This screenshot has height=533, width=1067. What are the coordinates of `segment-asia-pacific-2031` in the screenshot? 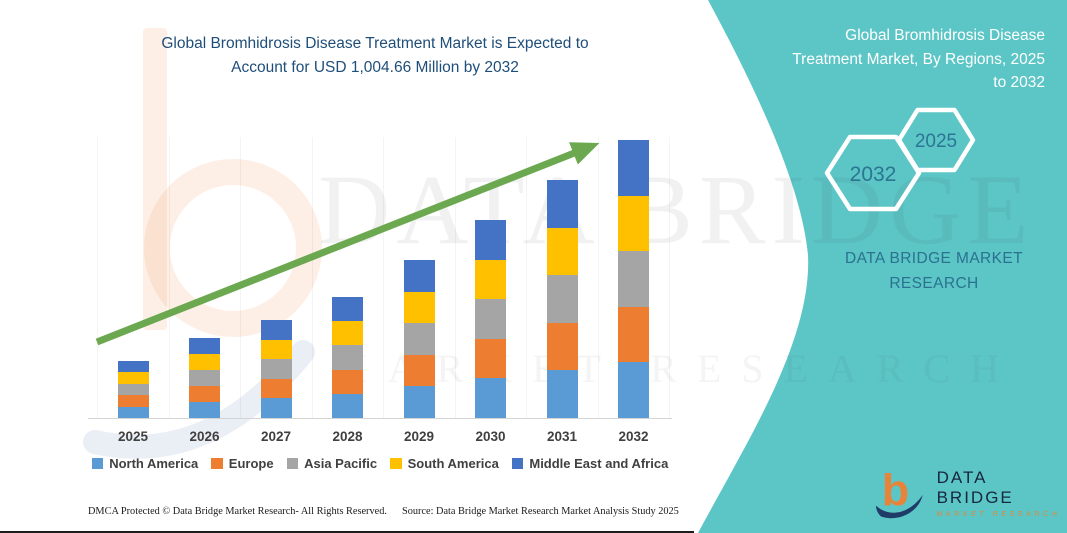 It's located at (562, 299).